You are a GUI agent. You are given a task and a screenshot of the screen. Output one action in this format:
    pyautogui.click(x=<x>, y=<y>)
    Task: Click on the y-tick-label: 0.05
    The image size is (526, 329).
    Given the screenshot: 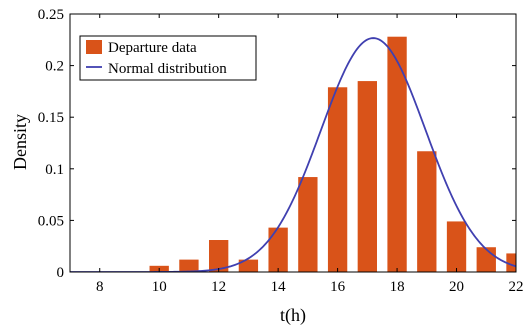 What is the action you would take?
    pyautogui.click(x=51, y=221)
    